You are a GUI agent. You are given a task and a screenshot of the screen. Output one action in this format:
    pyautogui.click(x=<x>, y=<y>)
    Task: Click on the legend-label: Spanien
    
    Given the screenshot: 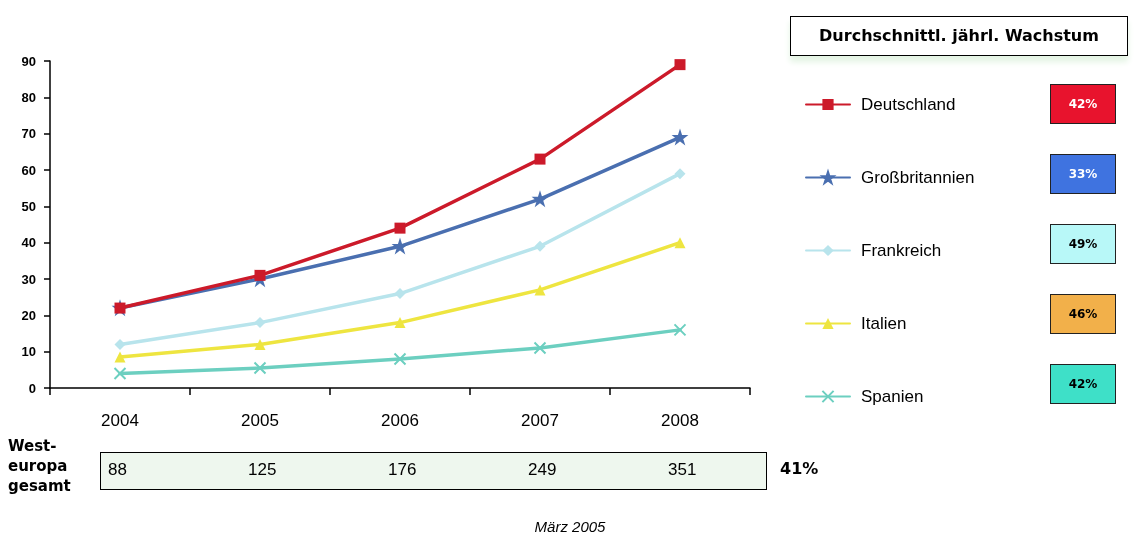 What is the action you would take?
    pyautogui.click(x=892, y=396)
    